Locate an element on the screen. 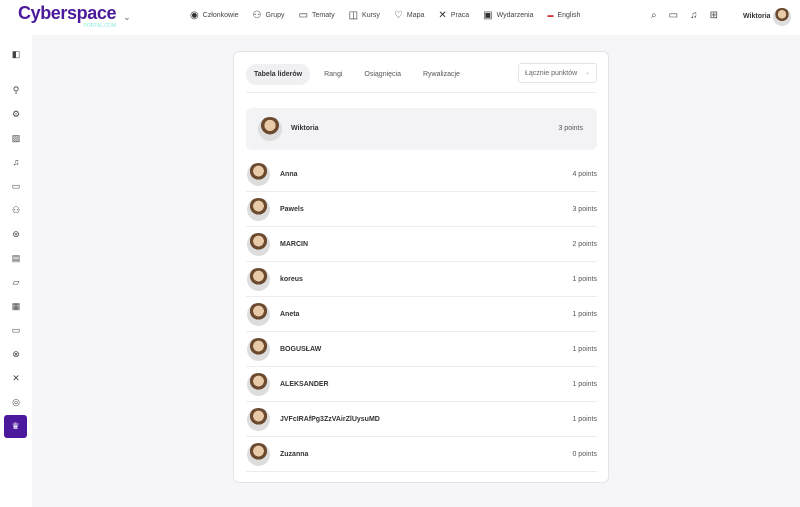 This screenshot has width=800, height=507. logo: Cyberspace PORTAL.COM is located at coordinates (67, 16).